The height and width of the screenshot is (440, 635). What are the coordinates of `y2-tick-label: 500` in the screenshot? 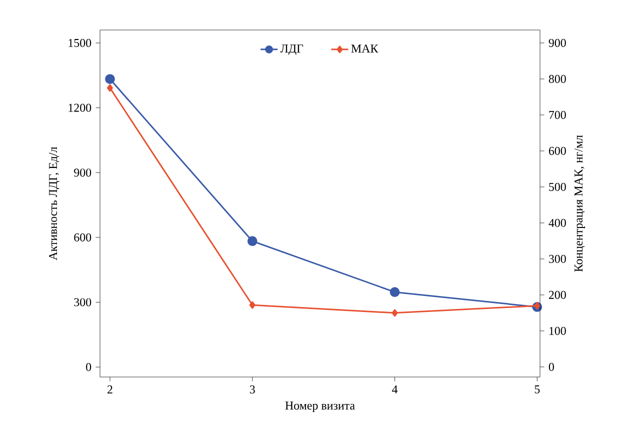 It's located at (557, 186).